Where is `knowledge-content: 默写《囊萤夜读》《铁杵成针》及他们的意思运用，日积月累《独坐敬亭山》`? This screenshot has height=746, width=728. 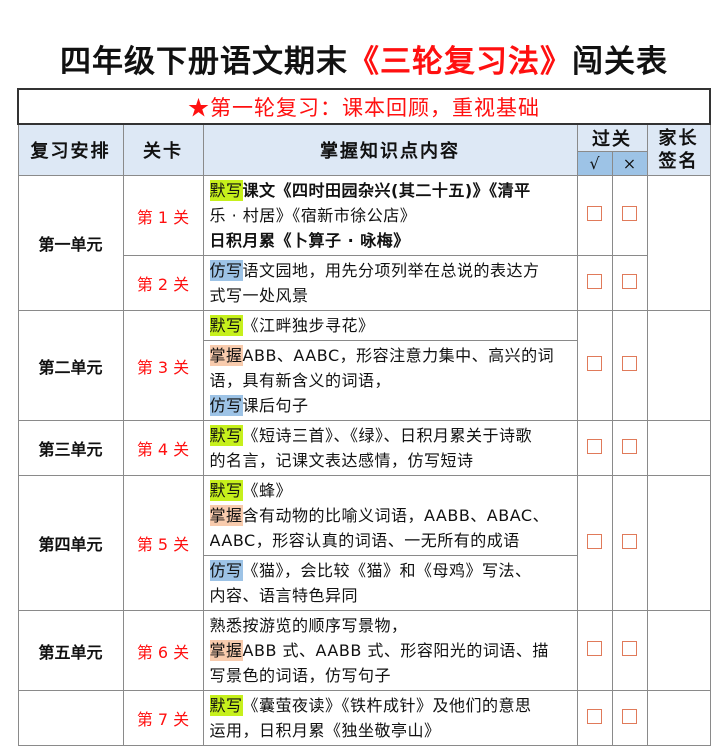
knowledge-content: 默写《囊萤夜读》《铁杵成针》及他们的意思运用，日积月累《独坐敬亭山》 is located at coordinates (390, 718).